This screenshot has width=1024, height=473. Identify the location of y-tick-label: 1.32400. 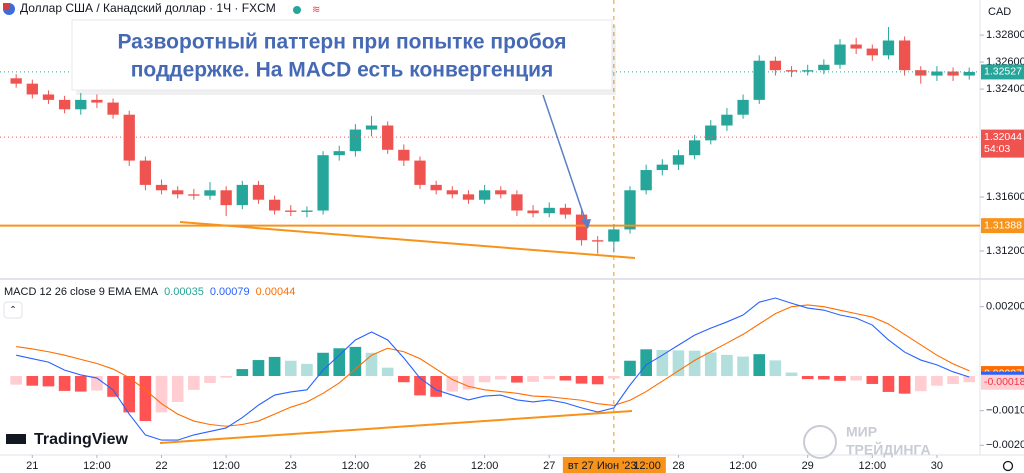
(1005, 89).